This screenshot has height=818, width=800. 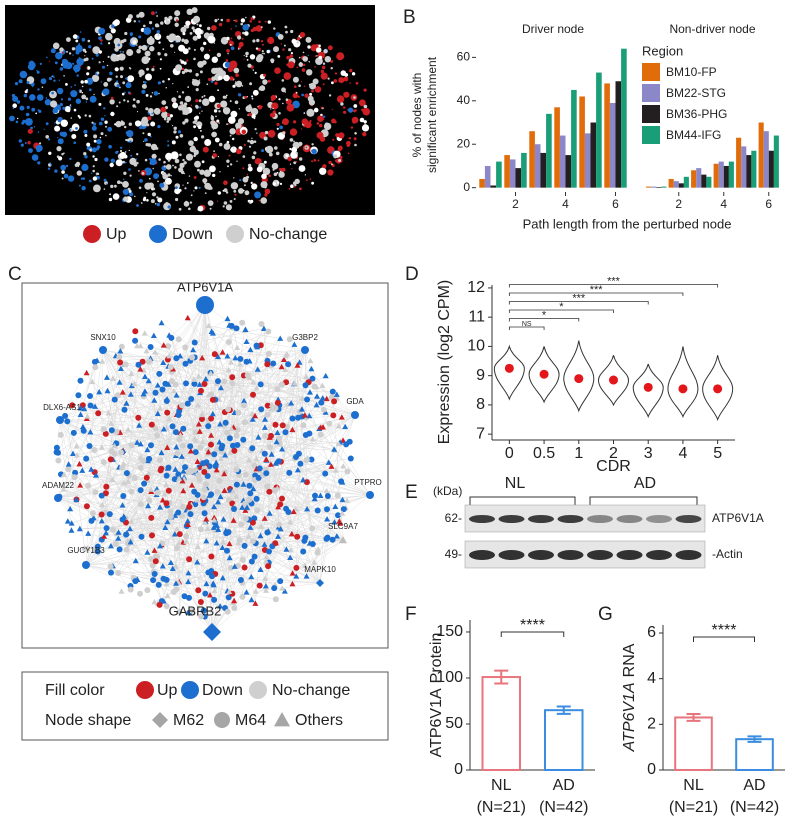 I want to click on blot-band, so click(x=630, y=555).